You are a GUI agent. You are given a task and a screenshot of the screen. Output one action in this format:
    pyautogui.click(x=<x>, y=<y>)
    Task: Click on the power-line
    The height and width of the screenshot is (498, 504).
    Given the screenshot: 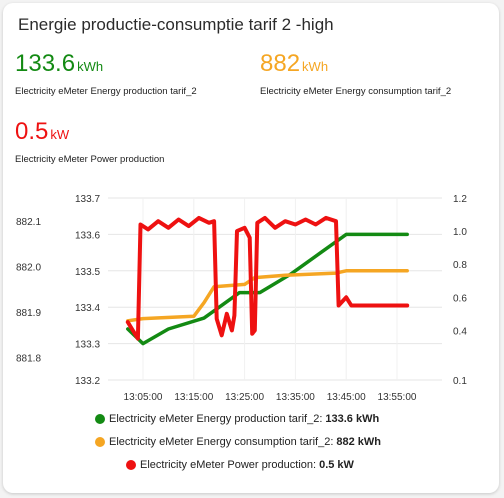 What is the action you would take?
    pyautogui.click(x=267, y=278)
    